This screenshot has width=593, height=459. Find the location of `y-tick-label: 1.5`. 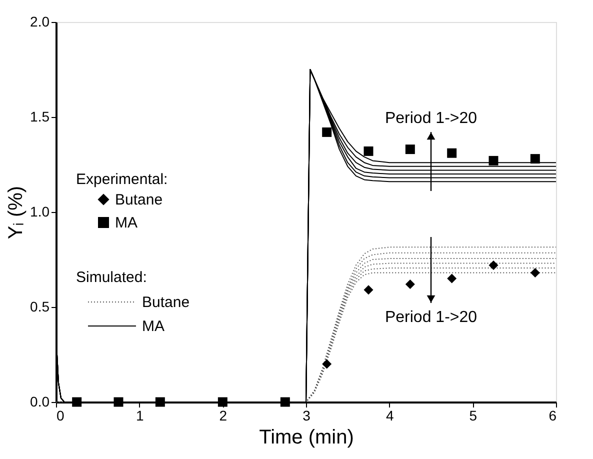

y-tick-label: 1.5 is located at coordinates (40, 116).